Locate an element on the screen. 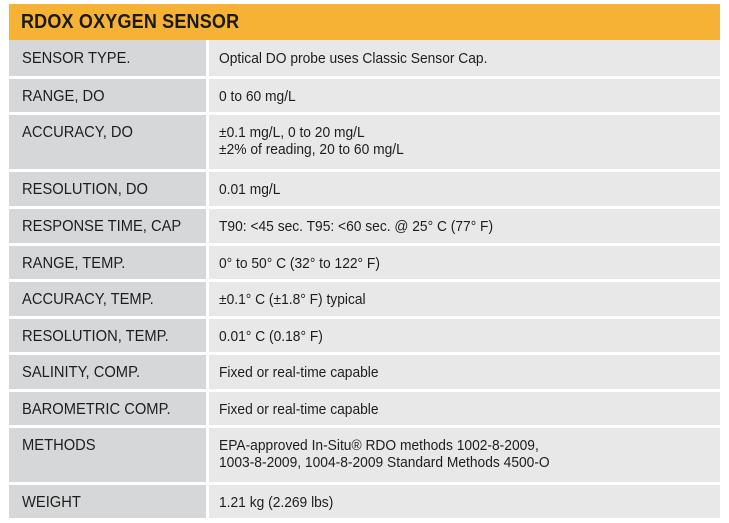 This screenshot has width=729, height=523. table-title: RDOX OXYGEN SENSOR is located at coordinates (130, 21).